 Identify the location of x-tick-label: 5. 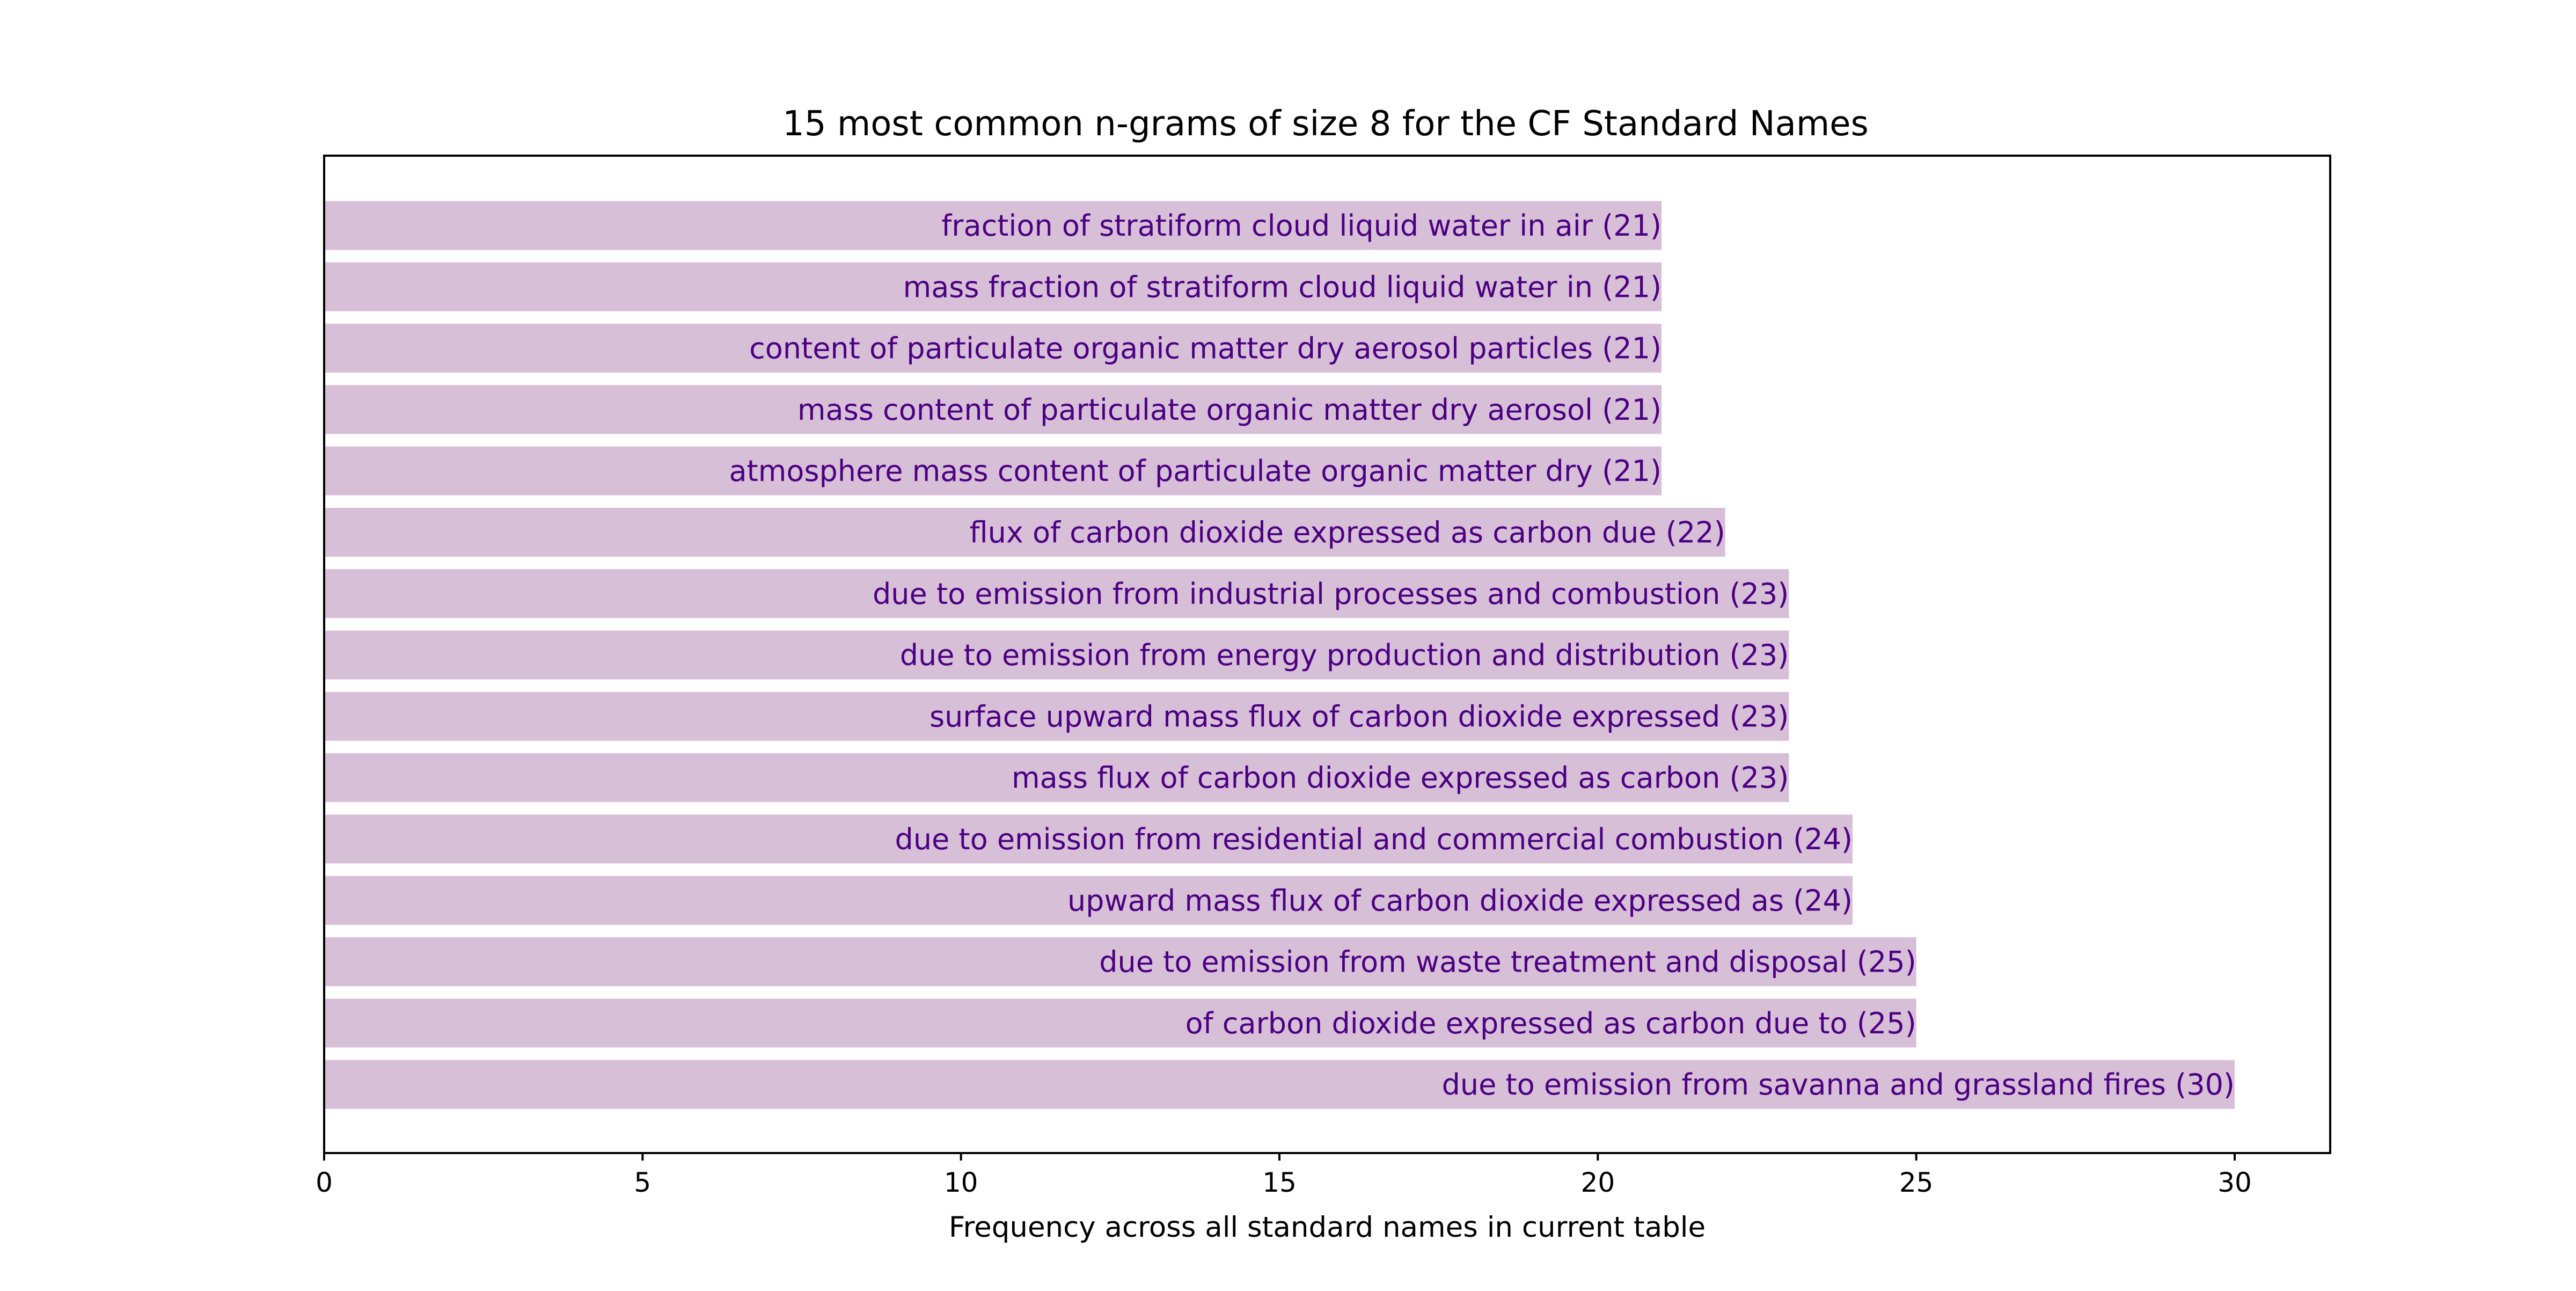
(642, 1182).